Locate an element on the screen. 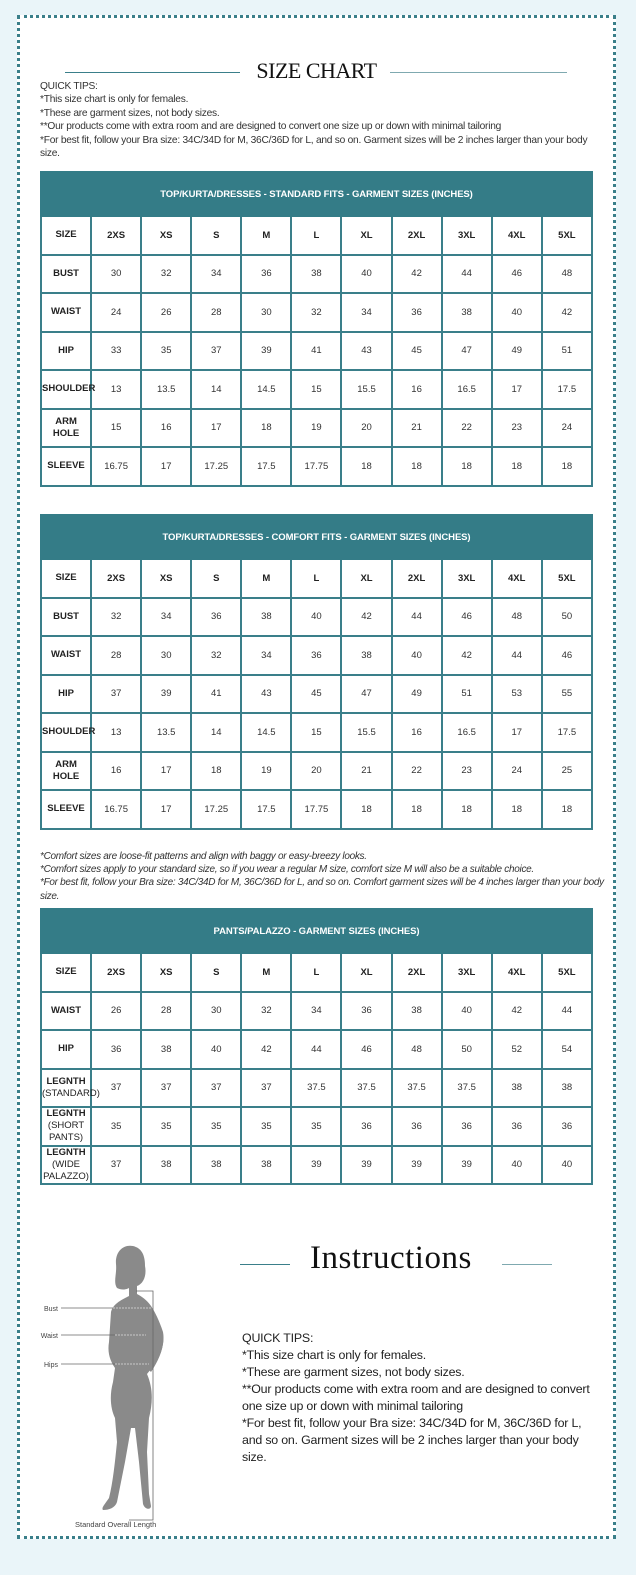  table-row: ARM HOLE 15 16 17 18 19 20 21 22 23 24 is located at coordinates (316, 427).